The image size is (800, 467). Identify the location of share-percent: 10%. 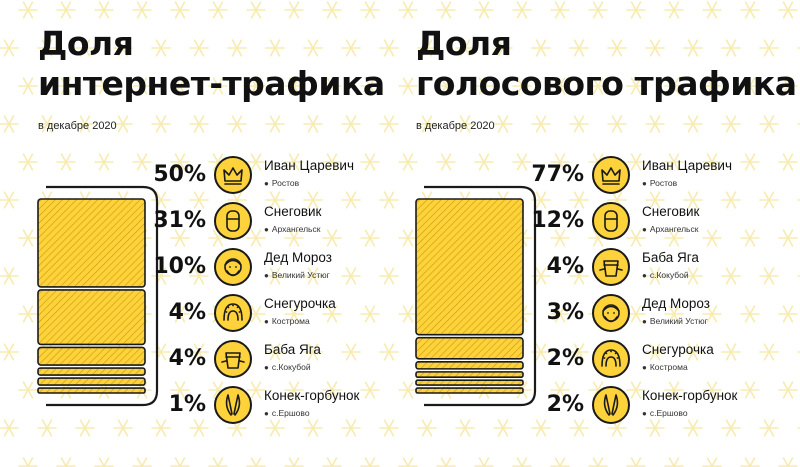
(179, 266).